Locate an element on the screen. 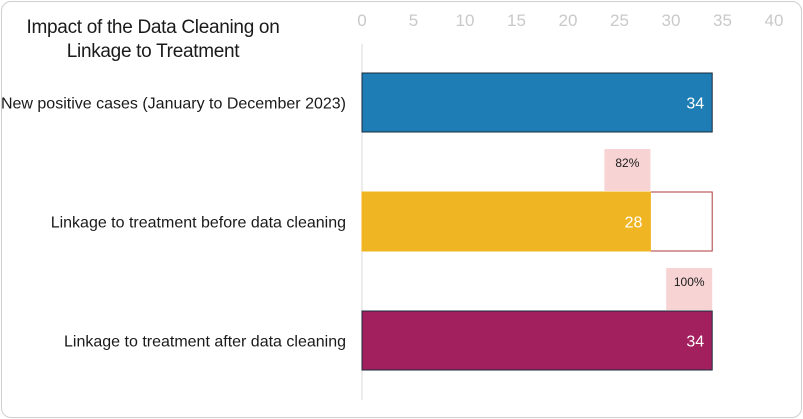 The height and width of the screenshot is (419, 803). x-tick-label: 5 is located at coordinates (413, 20).